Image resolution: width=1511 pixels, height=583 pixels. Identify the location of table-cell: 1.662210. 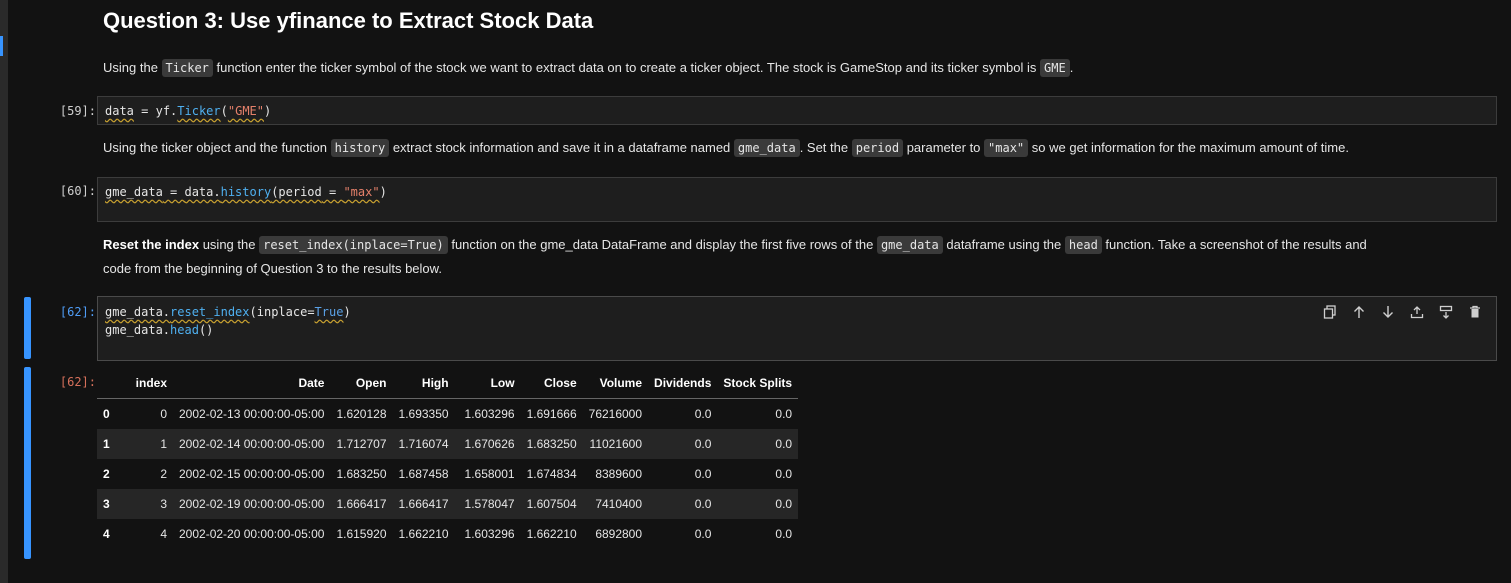
(423, 534).